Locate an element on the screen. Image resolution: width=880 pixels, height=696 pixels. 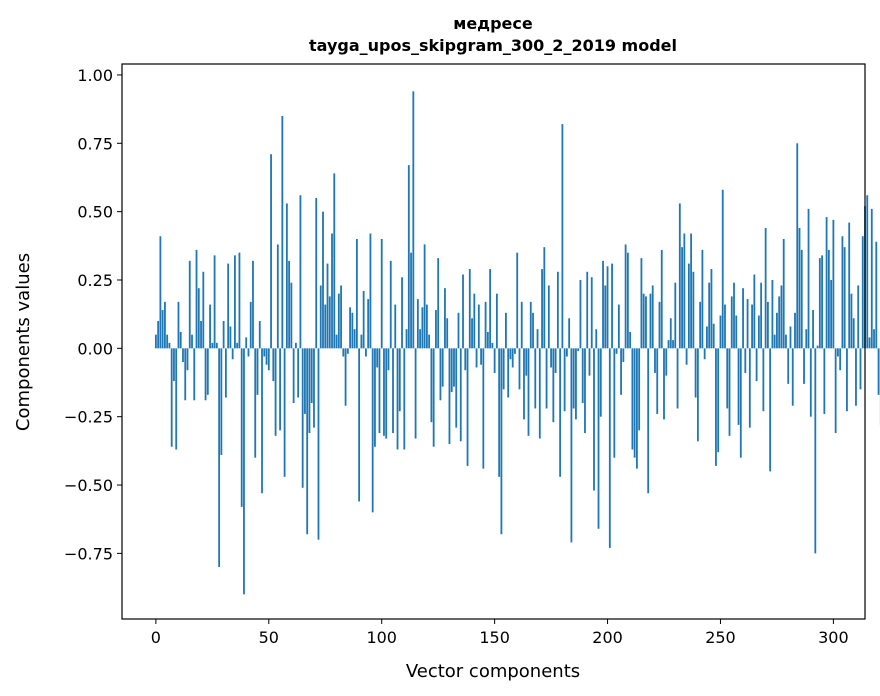
x-tick-label: 150 is located at coordinates (494, 637).